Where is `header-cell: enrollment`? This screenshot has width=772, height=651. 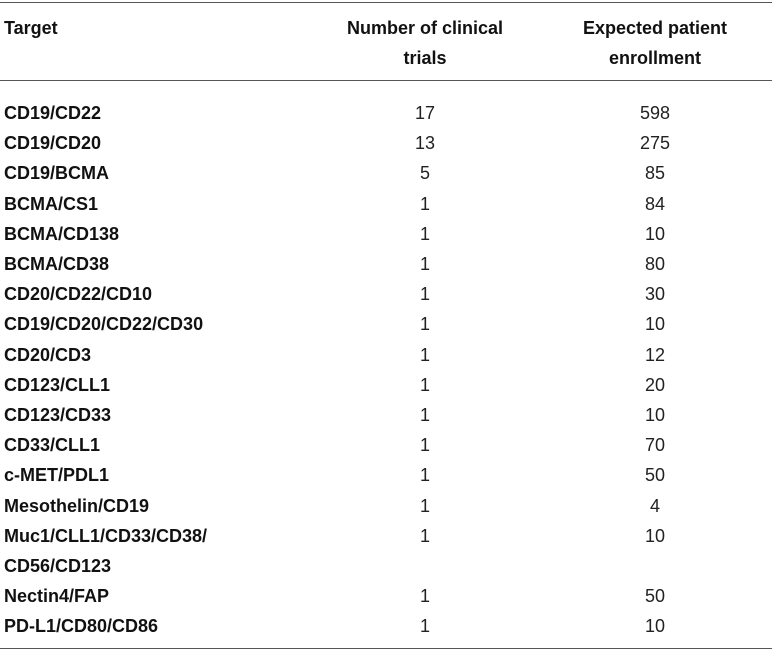 header-cell: enrollment is located at coordinates (655, 58).